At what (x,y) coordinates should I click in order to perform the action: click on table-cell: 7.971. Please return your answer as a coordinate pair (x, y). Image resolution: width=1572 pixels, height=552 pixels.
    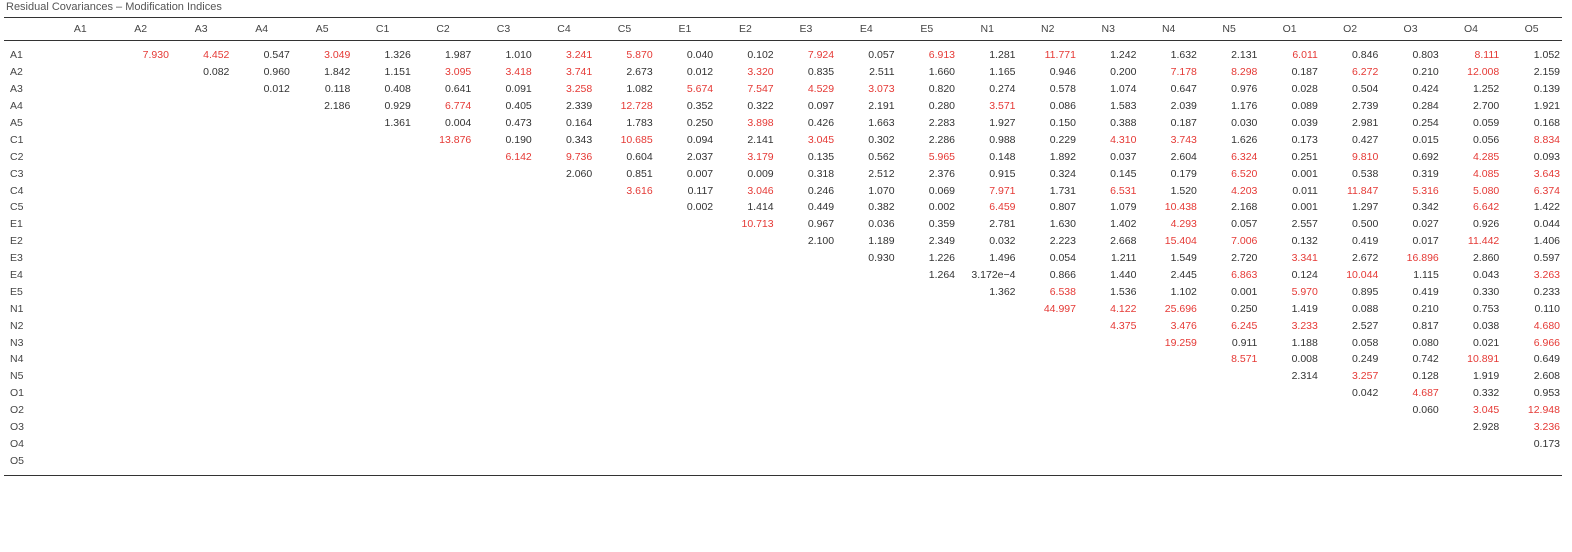
    Looking at the image, I should click on (1002, 190).